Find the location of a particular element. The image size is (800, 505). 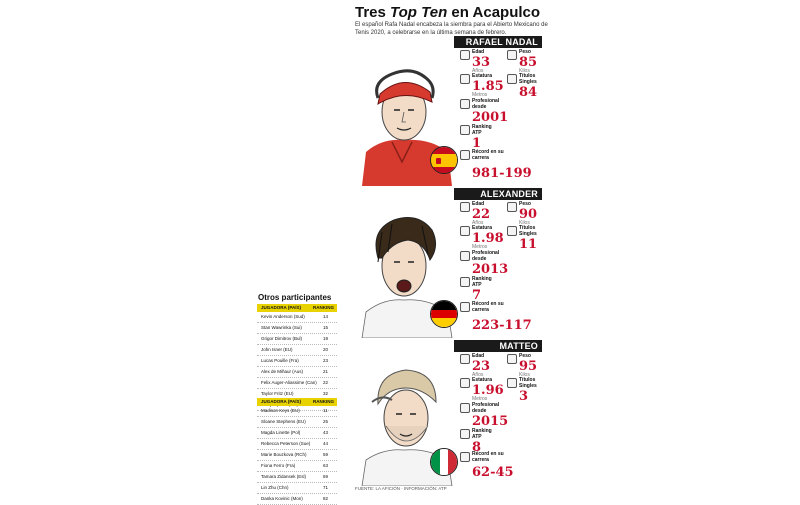

row-player: Felix Auger-Aliassime (Can) is located at coordinates (289, 382).